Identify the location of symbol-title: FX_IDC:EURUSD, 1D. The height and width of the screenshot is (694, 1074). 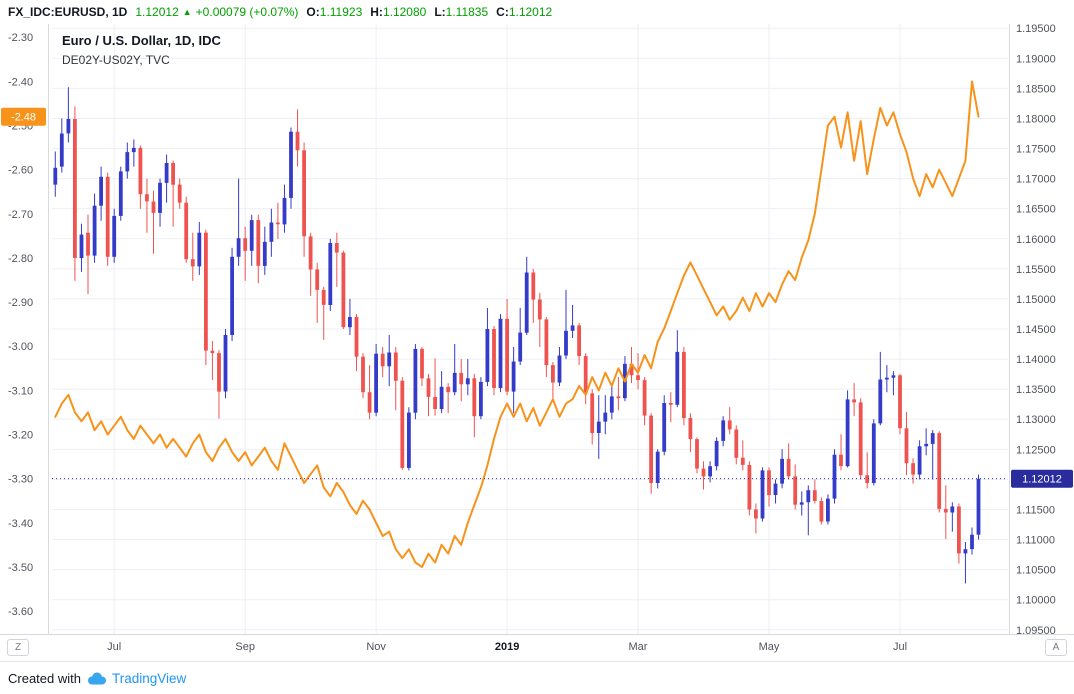
(68, 12).